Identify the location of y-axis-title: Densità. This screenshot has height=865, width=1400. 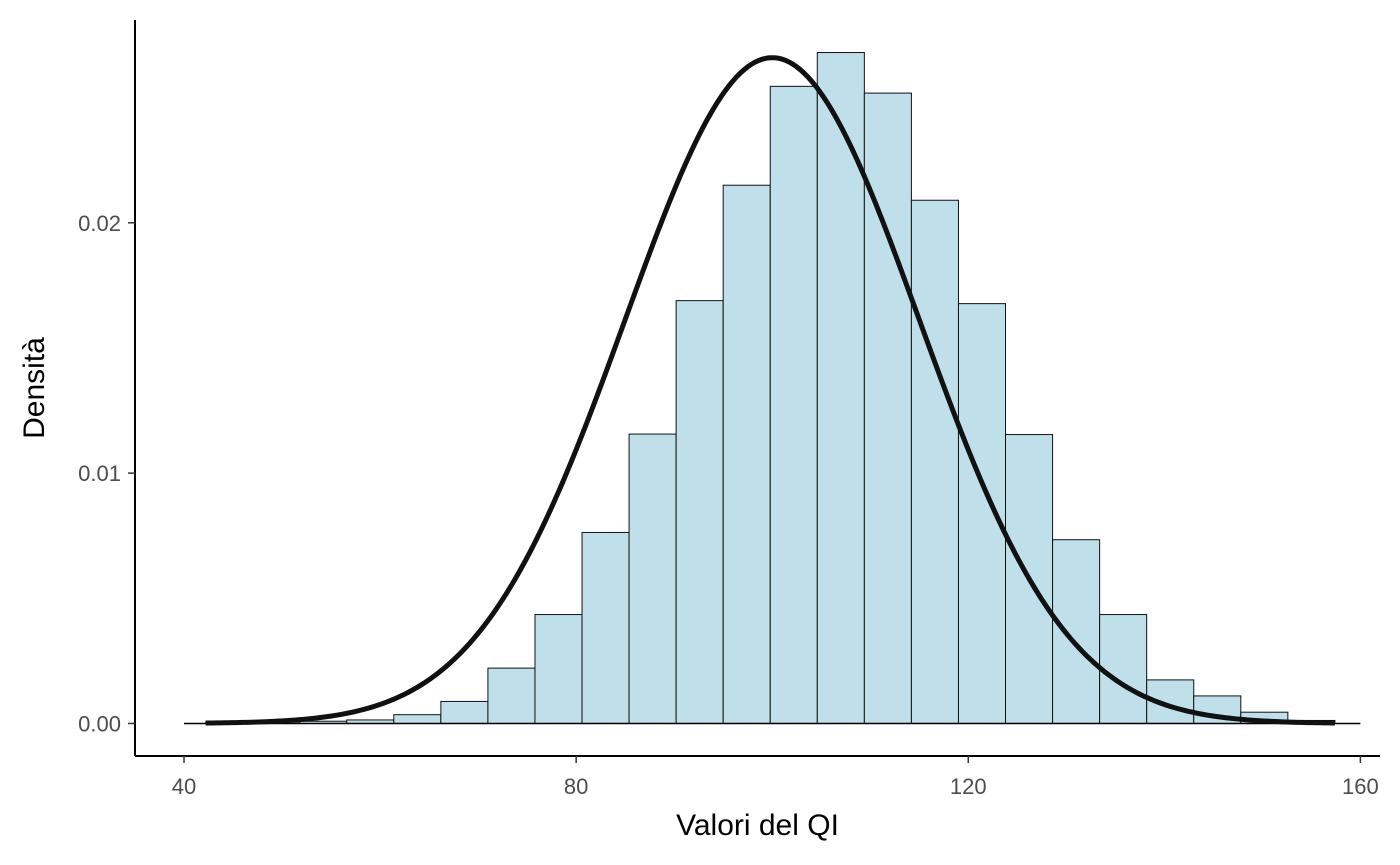
(34, 388).